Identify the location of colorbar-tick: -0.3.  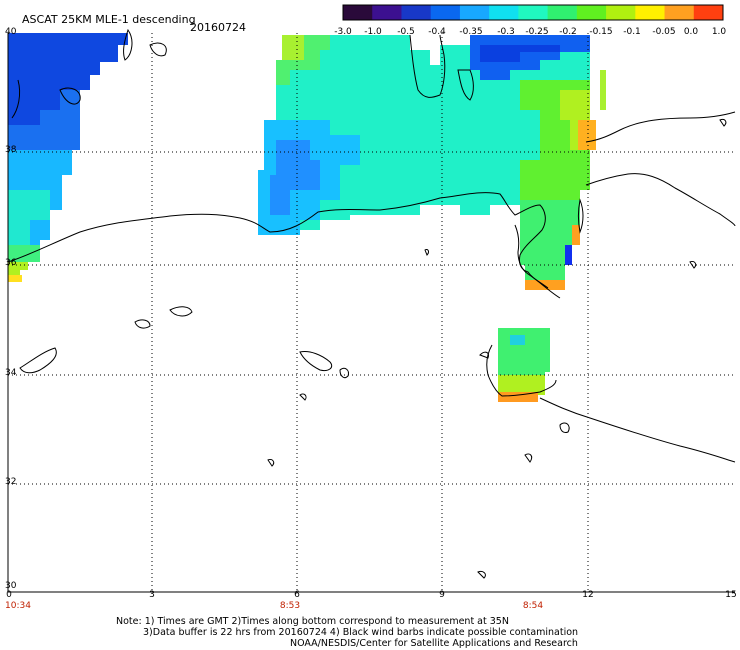
(506, 32).